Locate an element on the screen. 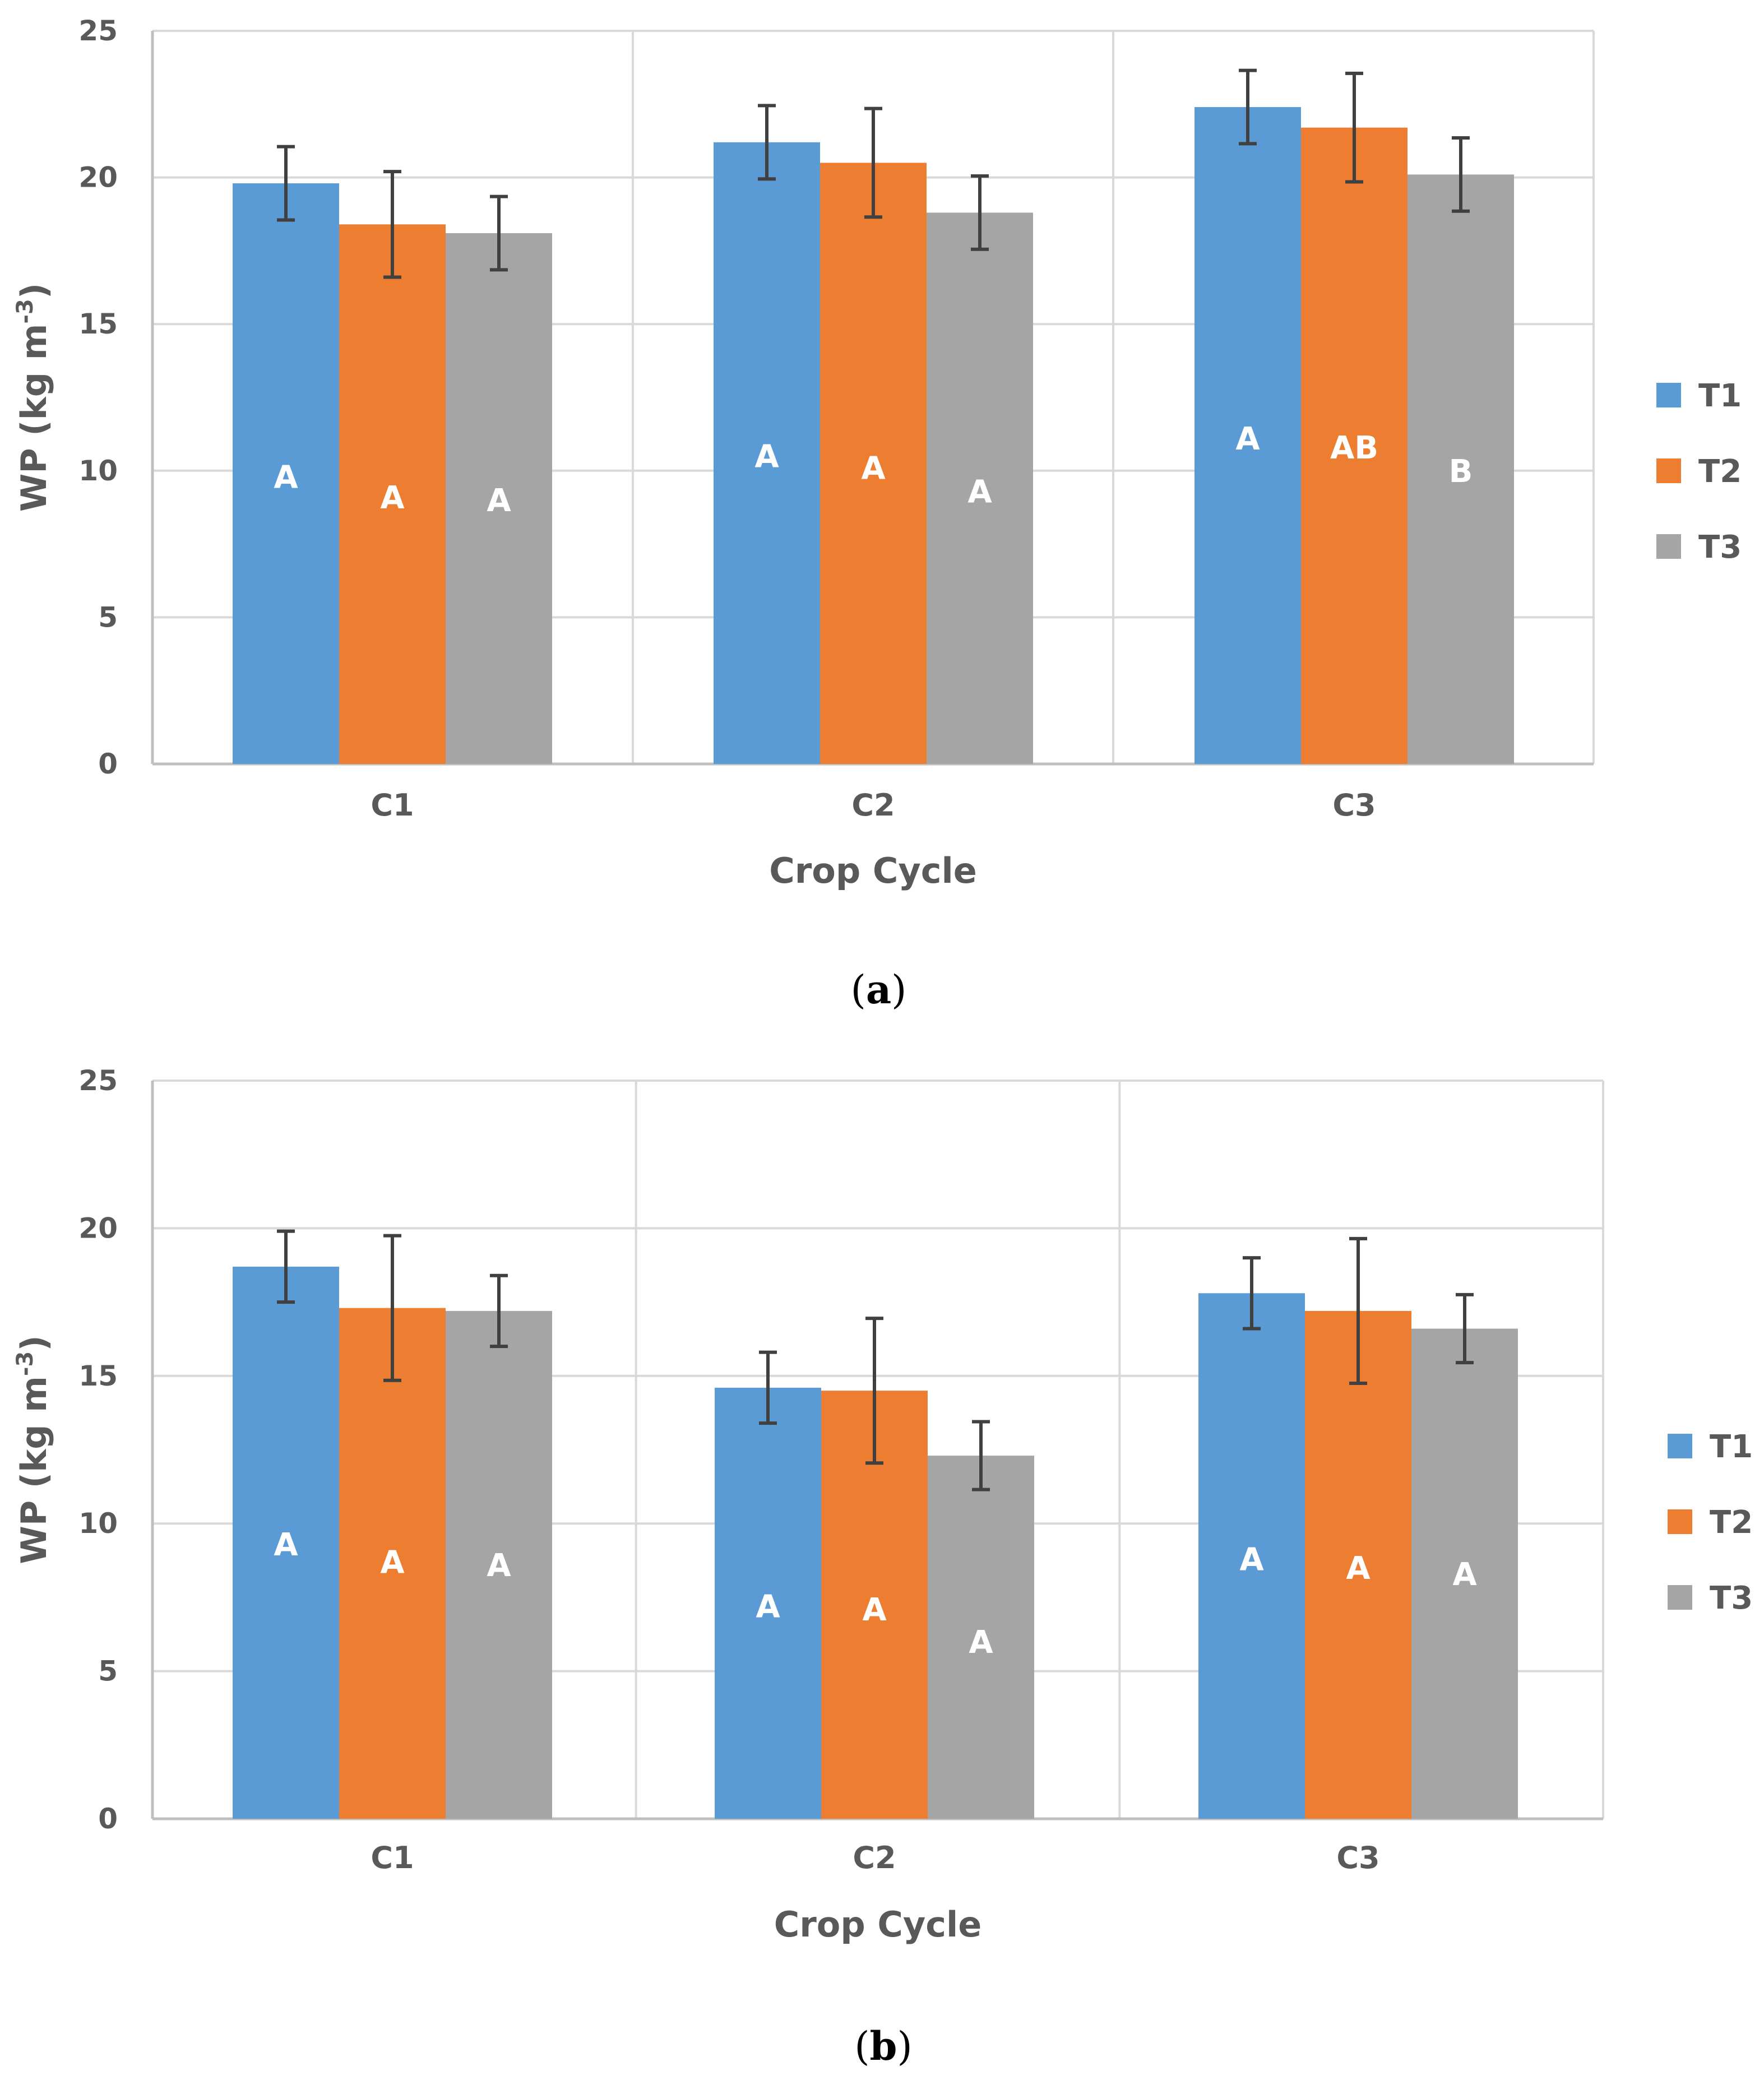 The width and height of the screenshot is (1764, 2094). bar-a-t1-c1 is located at coordinates (286, 474).